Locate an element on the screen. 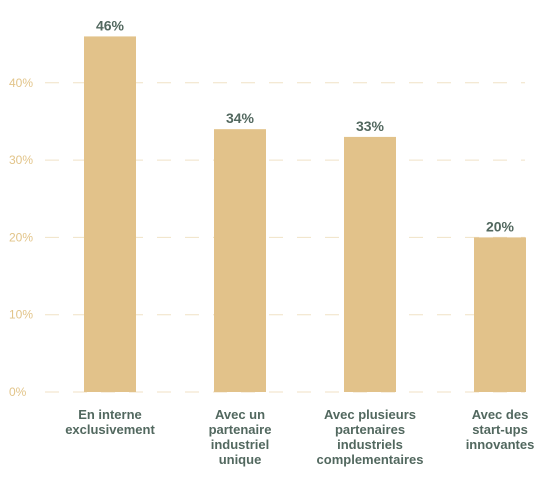  category-label: En interne is located at coordinates (110, 414).